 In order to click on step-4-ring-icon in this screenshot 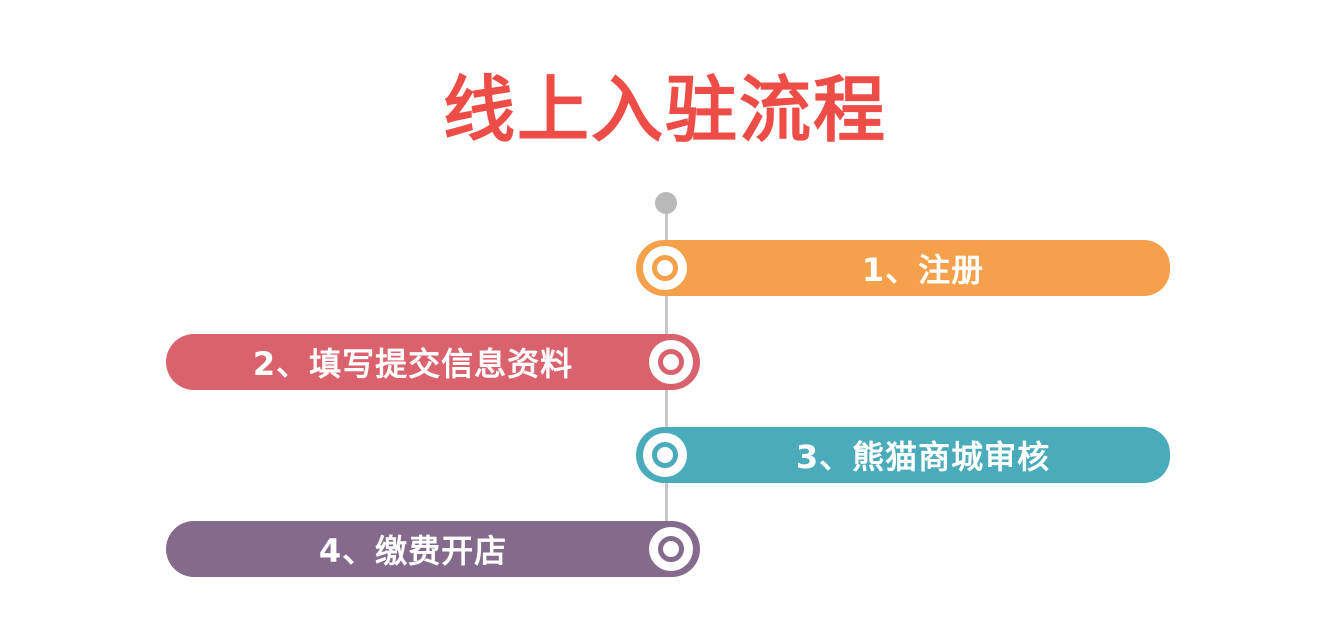, I will do `click(671, 549)`.